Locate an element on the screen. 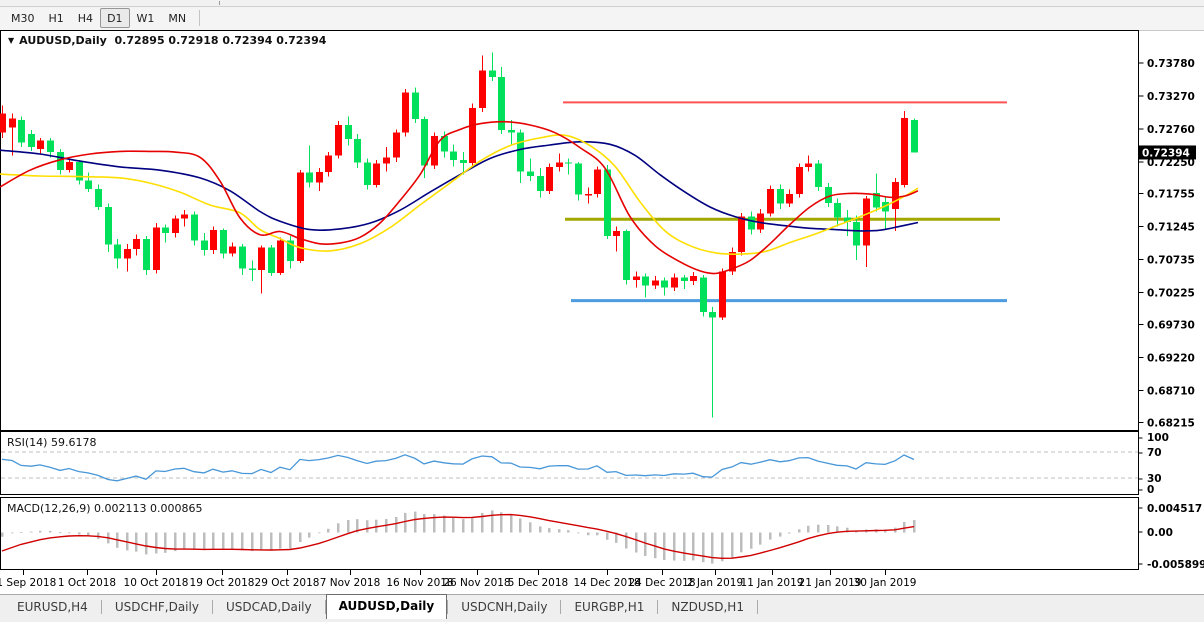 Image resolution: width=1204 pixels, height=622 pixels. date-axis-label: 16 Nov 2018 is located at coordinates (419, 583).